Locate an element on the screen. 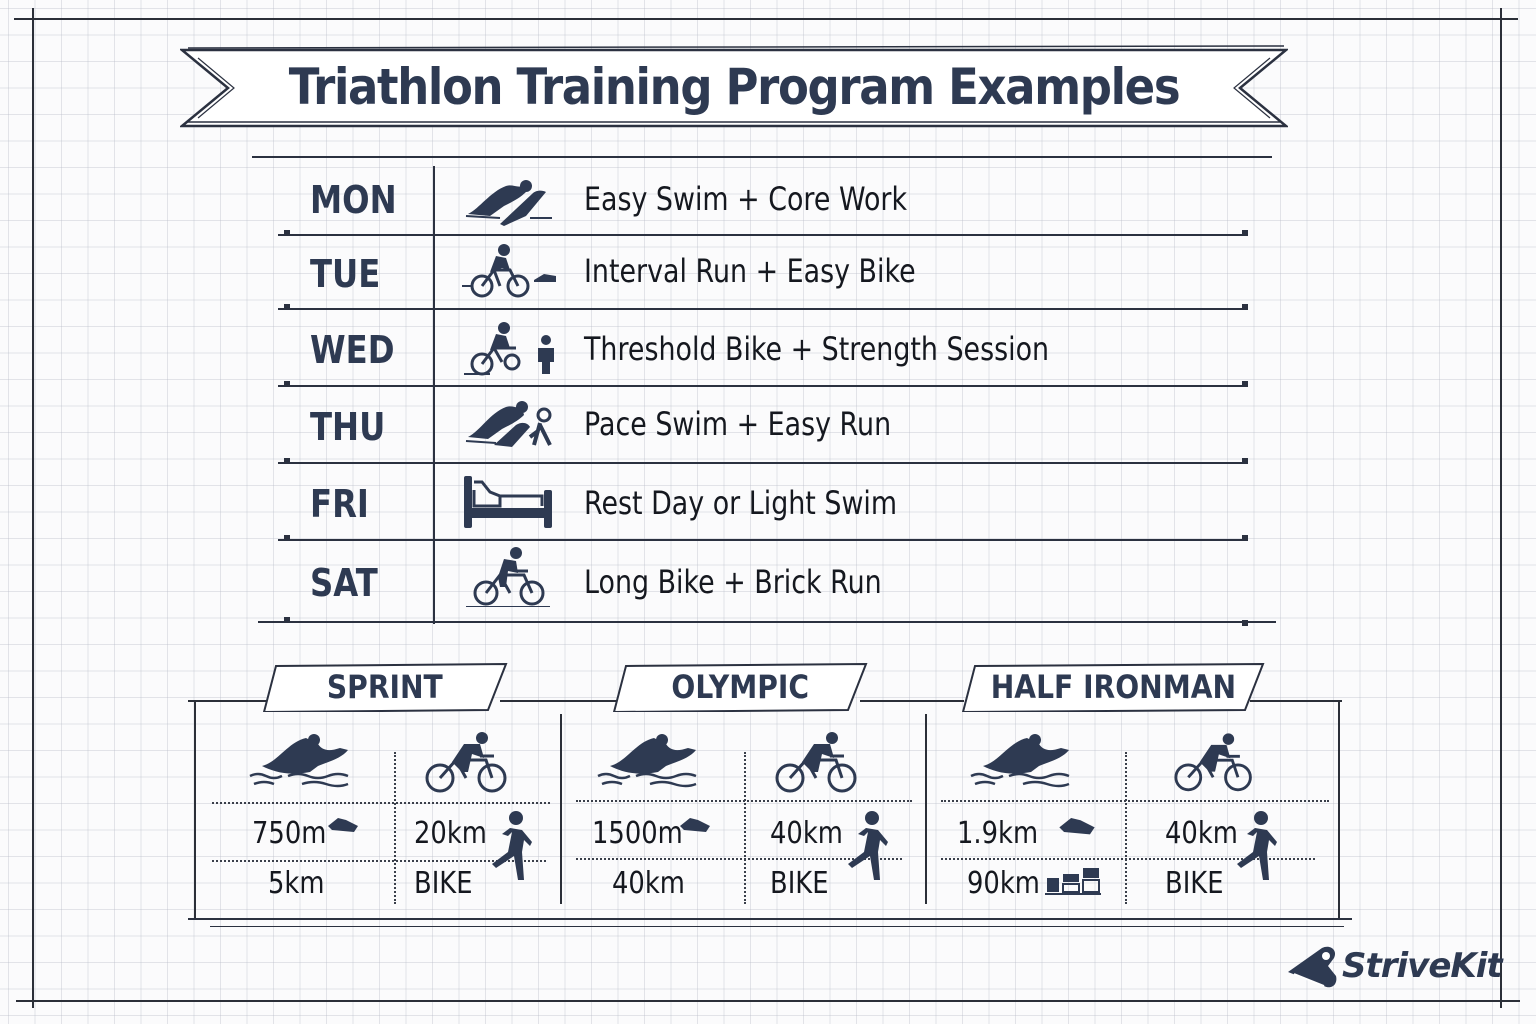 The image size is (1536, 1024). swim-distance: 750m is located at coordinates (289, 833).